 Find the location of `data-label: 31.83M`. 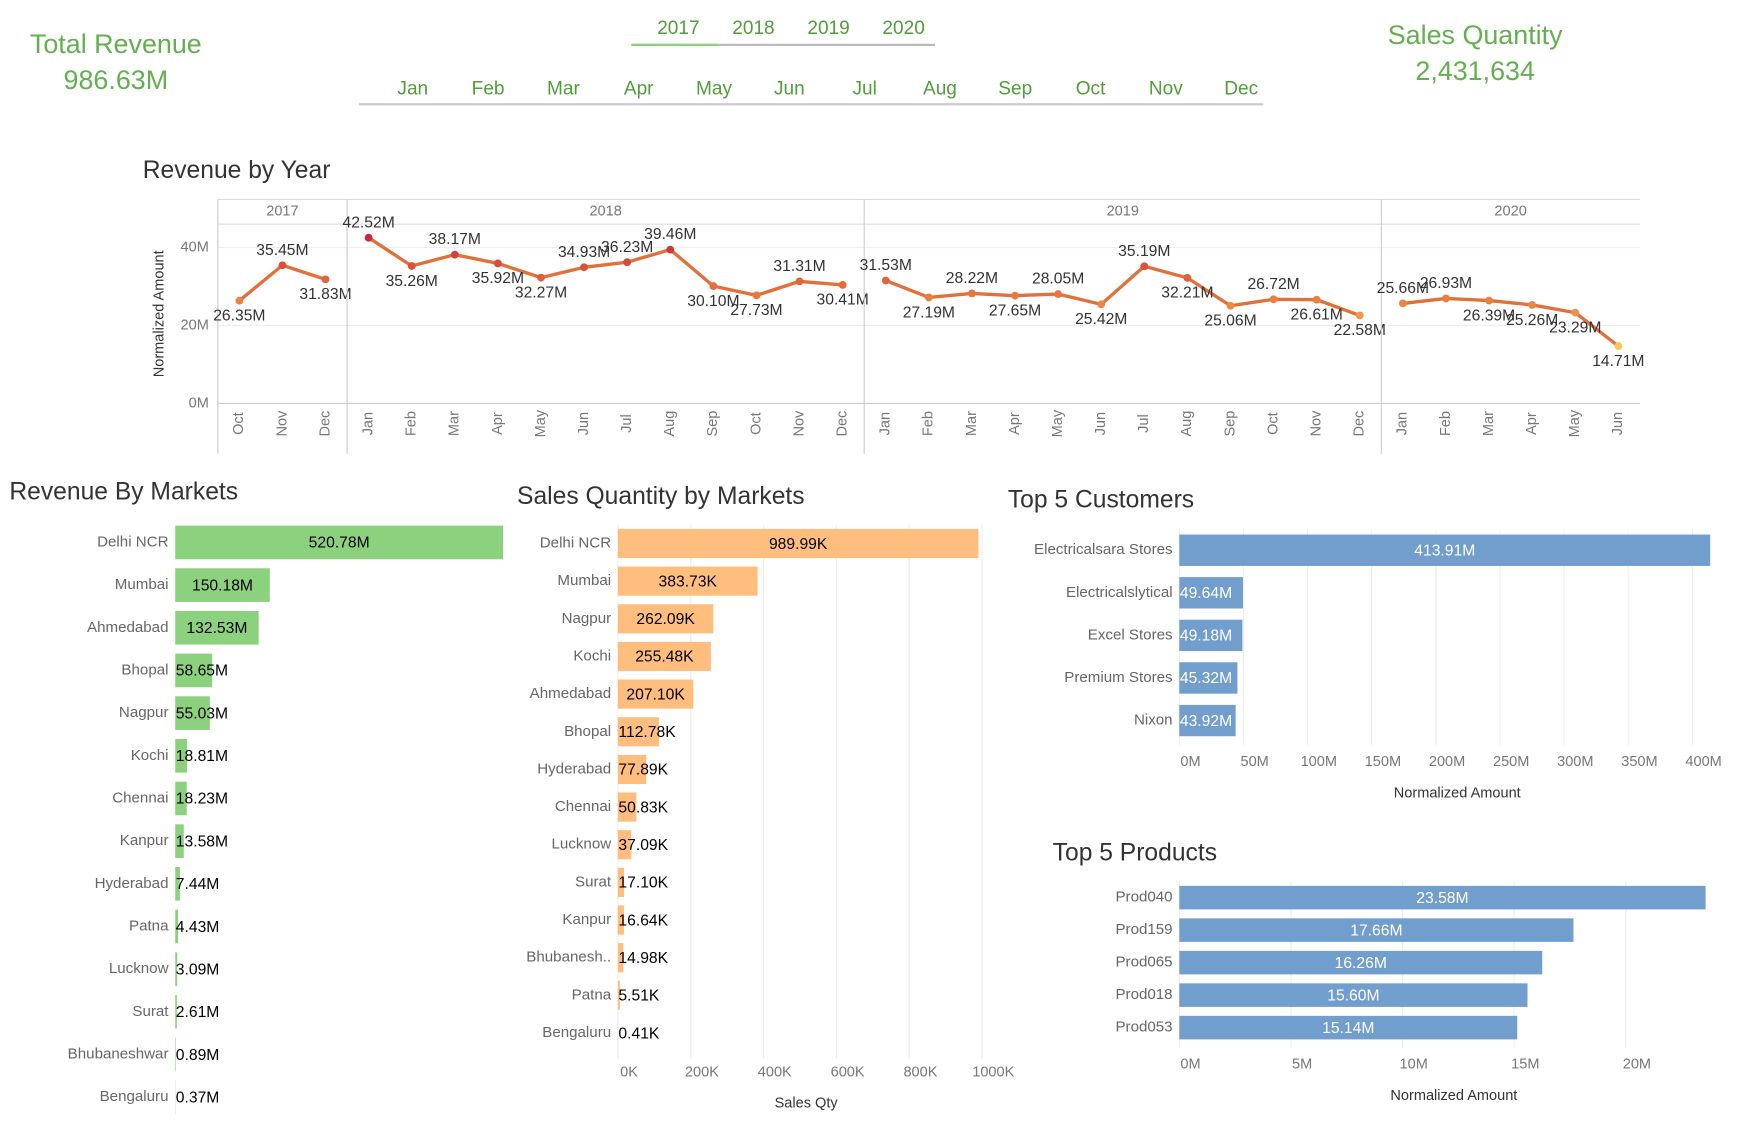

data-label: 31.83M is located at coordinates (325, 294).